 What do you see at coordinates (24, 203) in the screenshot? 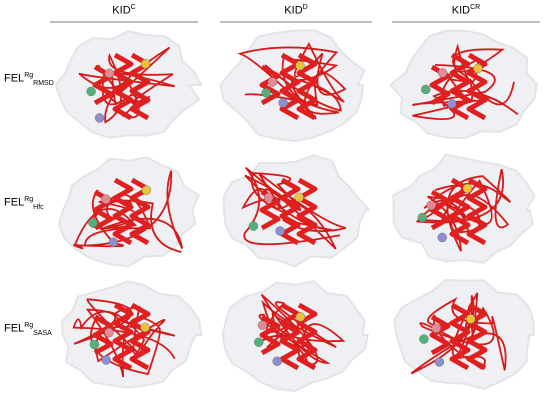
I see `row-label: FELRgHfc` at bounding box center [24, 203].